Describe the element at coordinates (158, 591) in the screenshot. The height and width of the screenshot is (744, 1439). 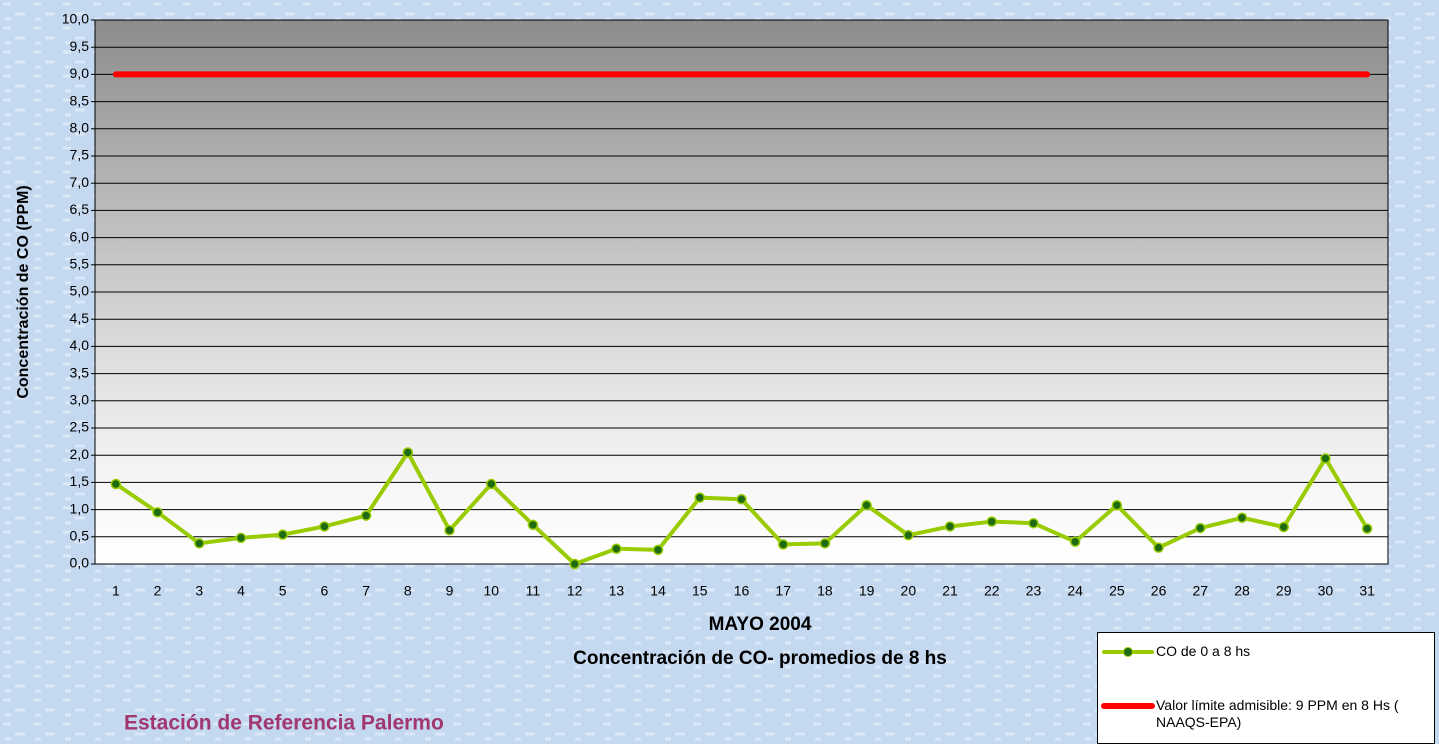
I see `x-tick-label: 2` at that location.